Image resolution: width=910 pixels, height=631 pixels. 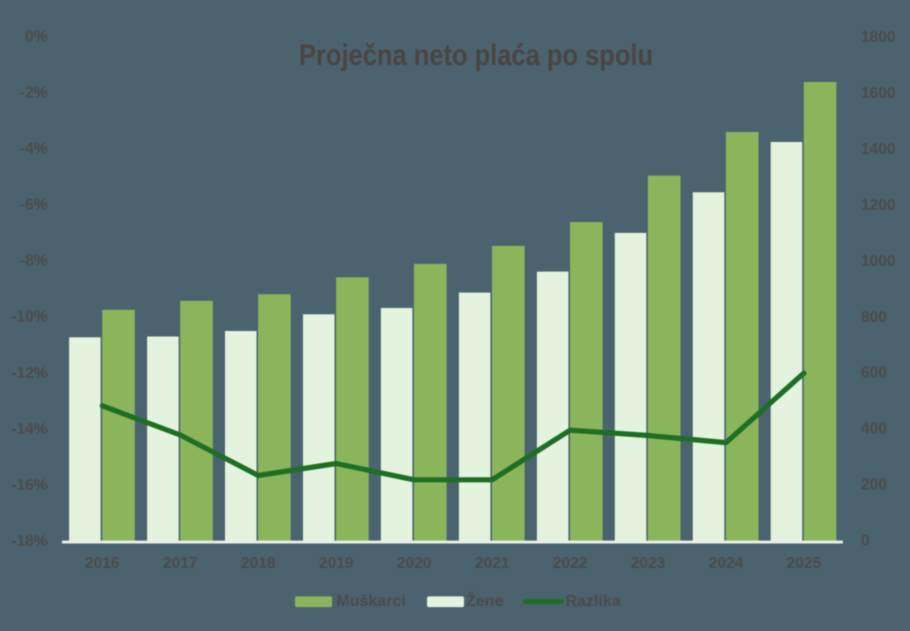 What do you see at coordinates (34, 261) in the screenshot?
I see `svg-text: -8%` at bounding box center [34, 261].